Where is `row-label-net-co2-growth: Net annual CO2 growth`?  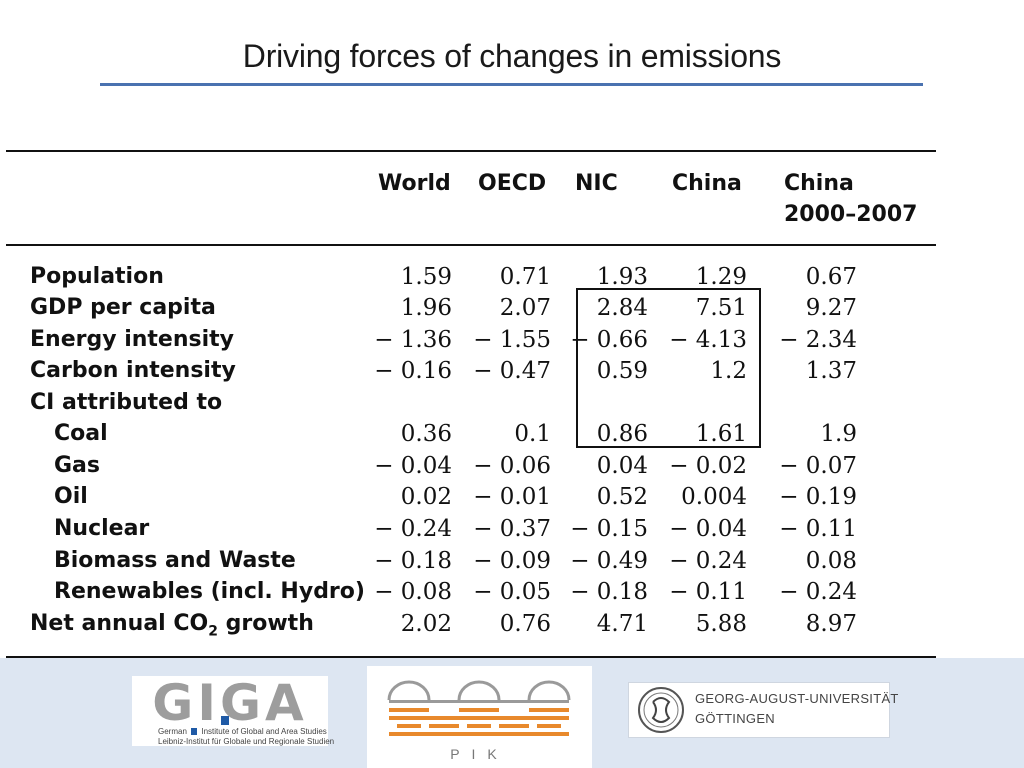
row-label-net-co2-growth: Net annual CO2 growth is located at coordinates (172, 625).